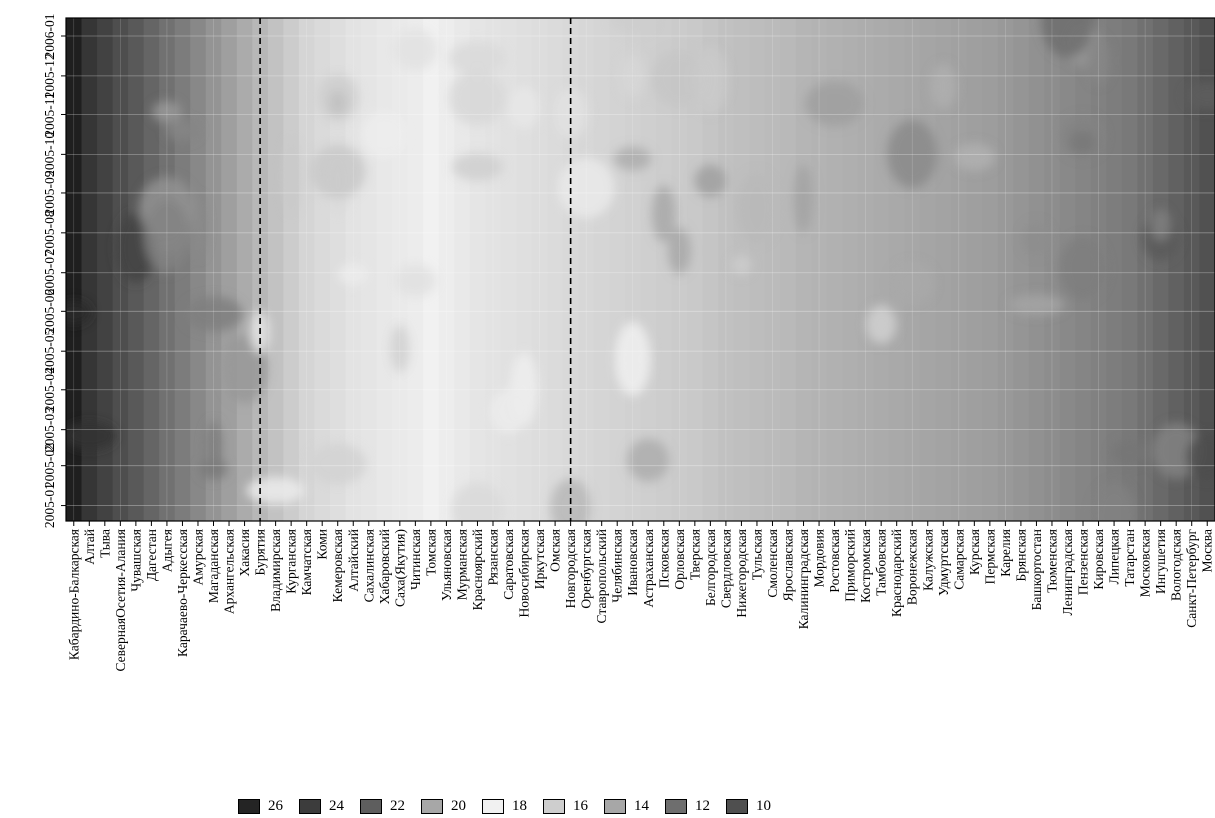  What do you see at coordinates (1191, 578) in the screenshot?
I see `x-tick-label: Санкт-Петербург` at bounding box center [1191, 578].